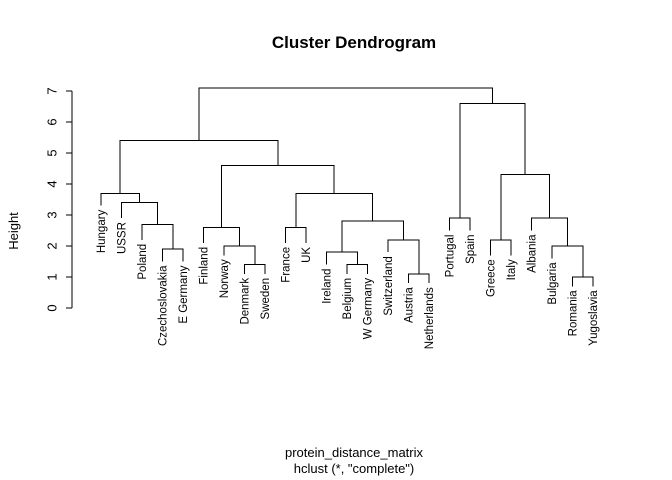 This screenshot has width=672, height=480. I want to click on leaf-label: Czechoslovakia, so click(164, 305).